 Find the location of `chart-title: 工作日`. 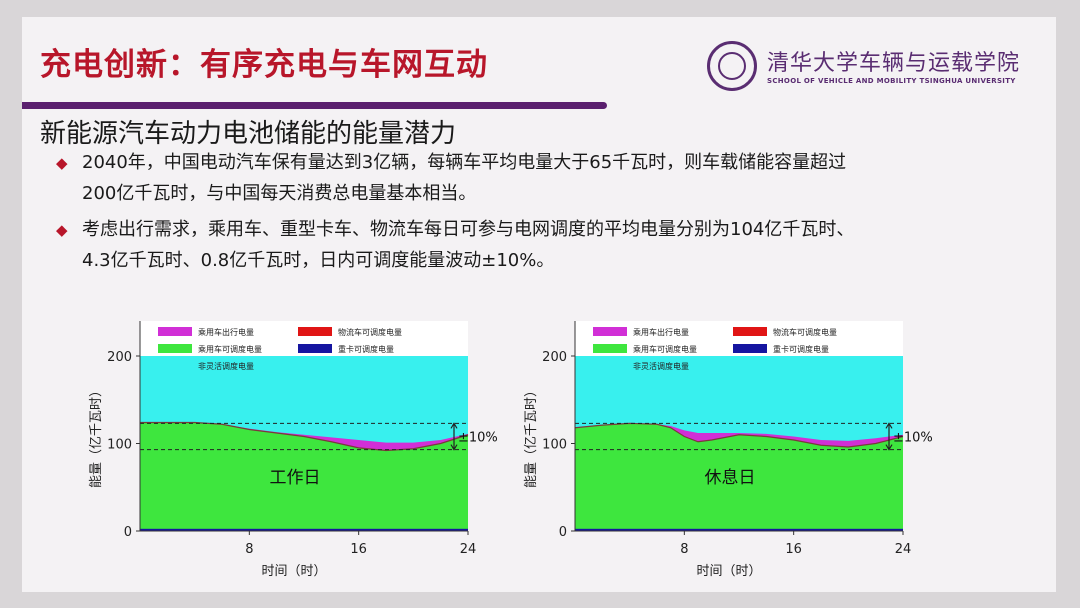

chart-title: 工作日 is located at coordinates (295, 478).